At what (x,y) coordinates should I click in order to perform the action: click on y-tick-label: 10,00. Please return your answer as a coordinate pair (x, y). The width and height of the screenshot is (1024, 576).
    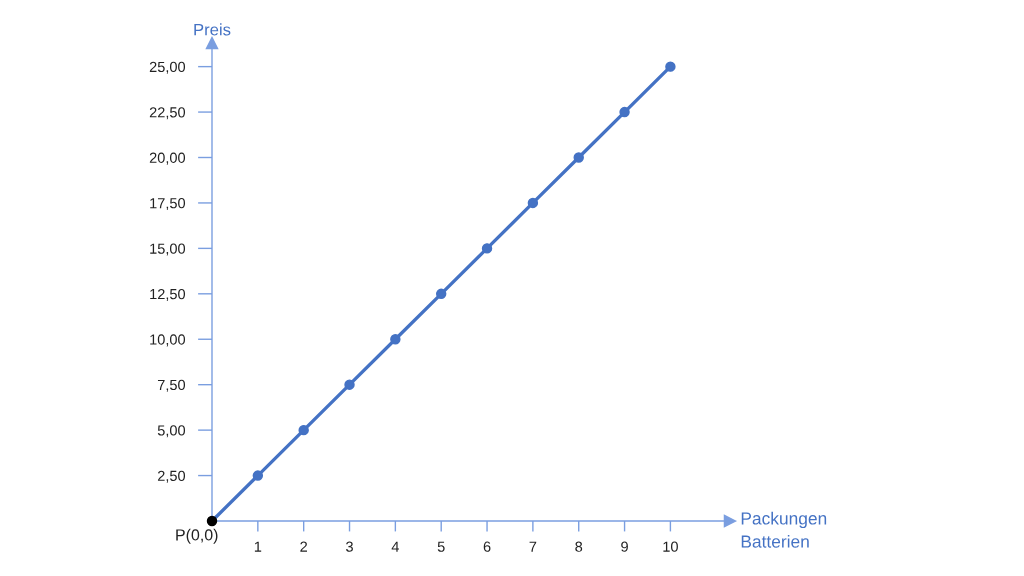
    Looking at the image, I should click on (168, 340).